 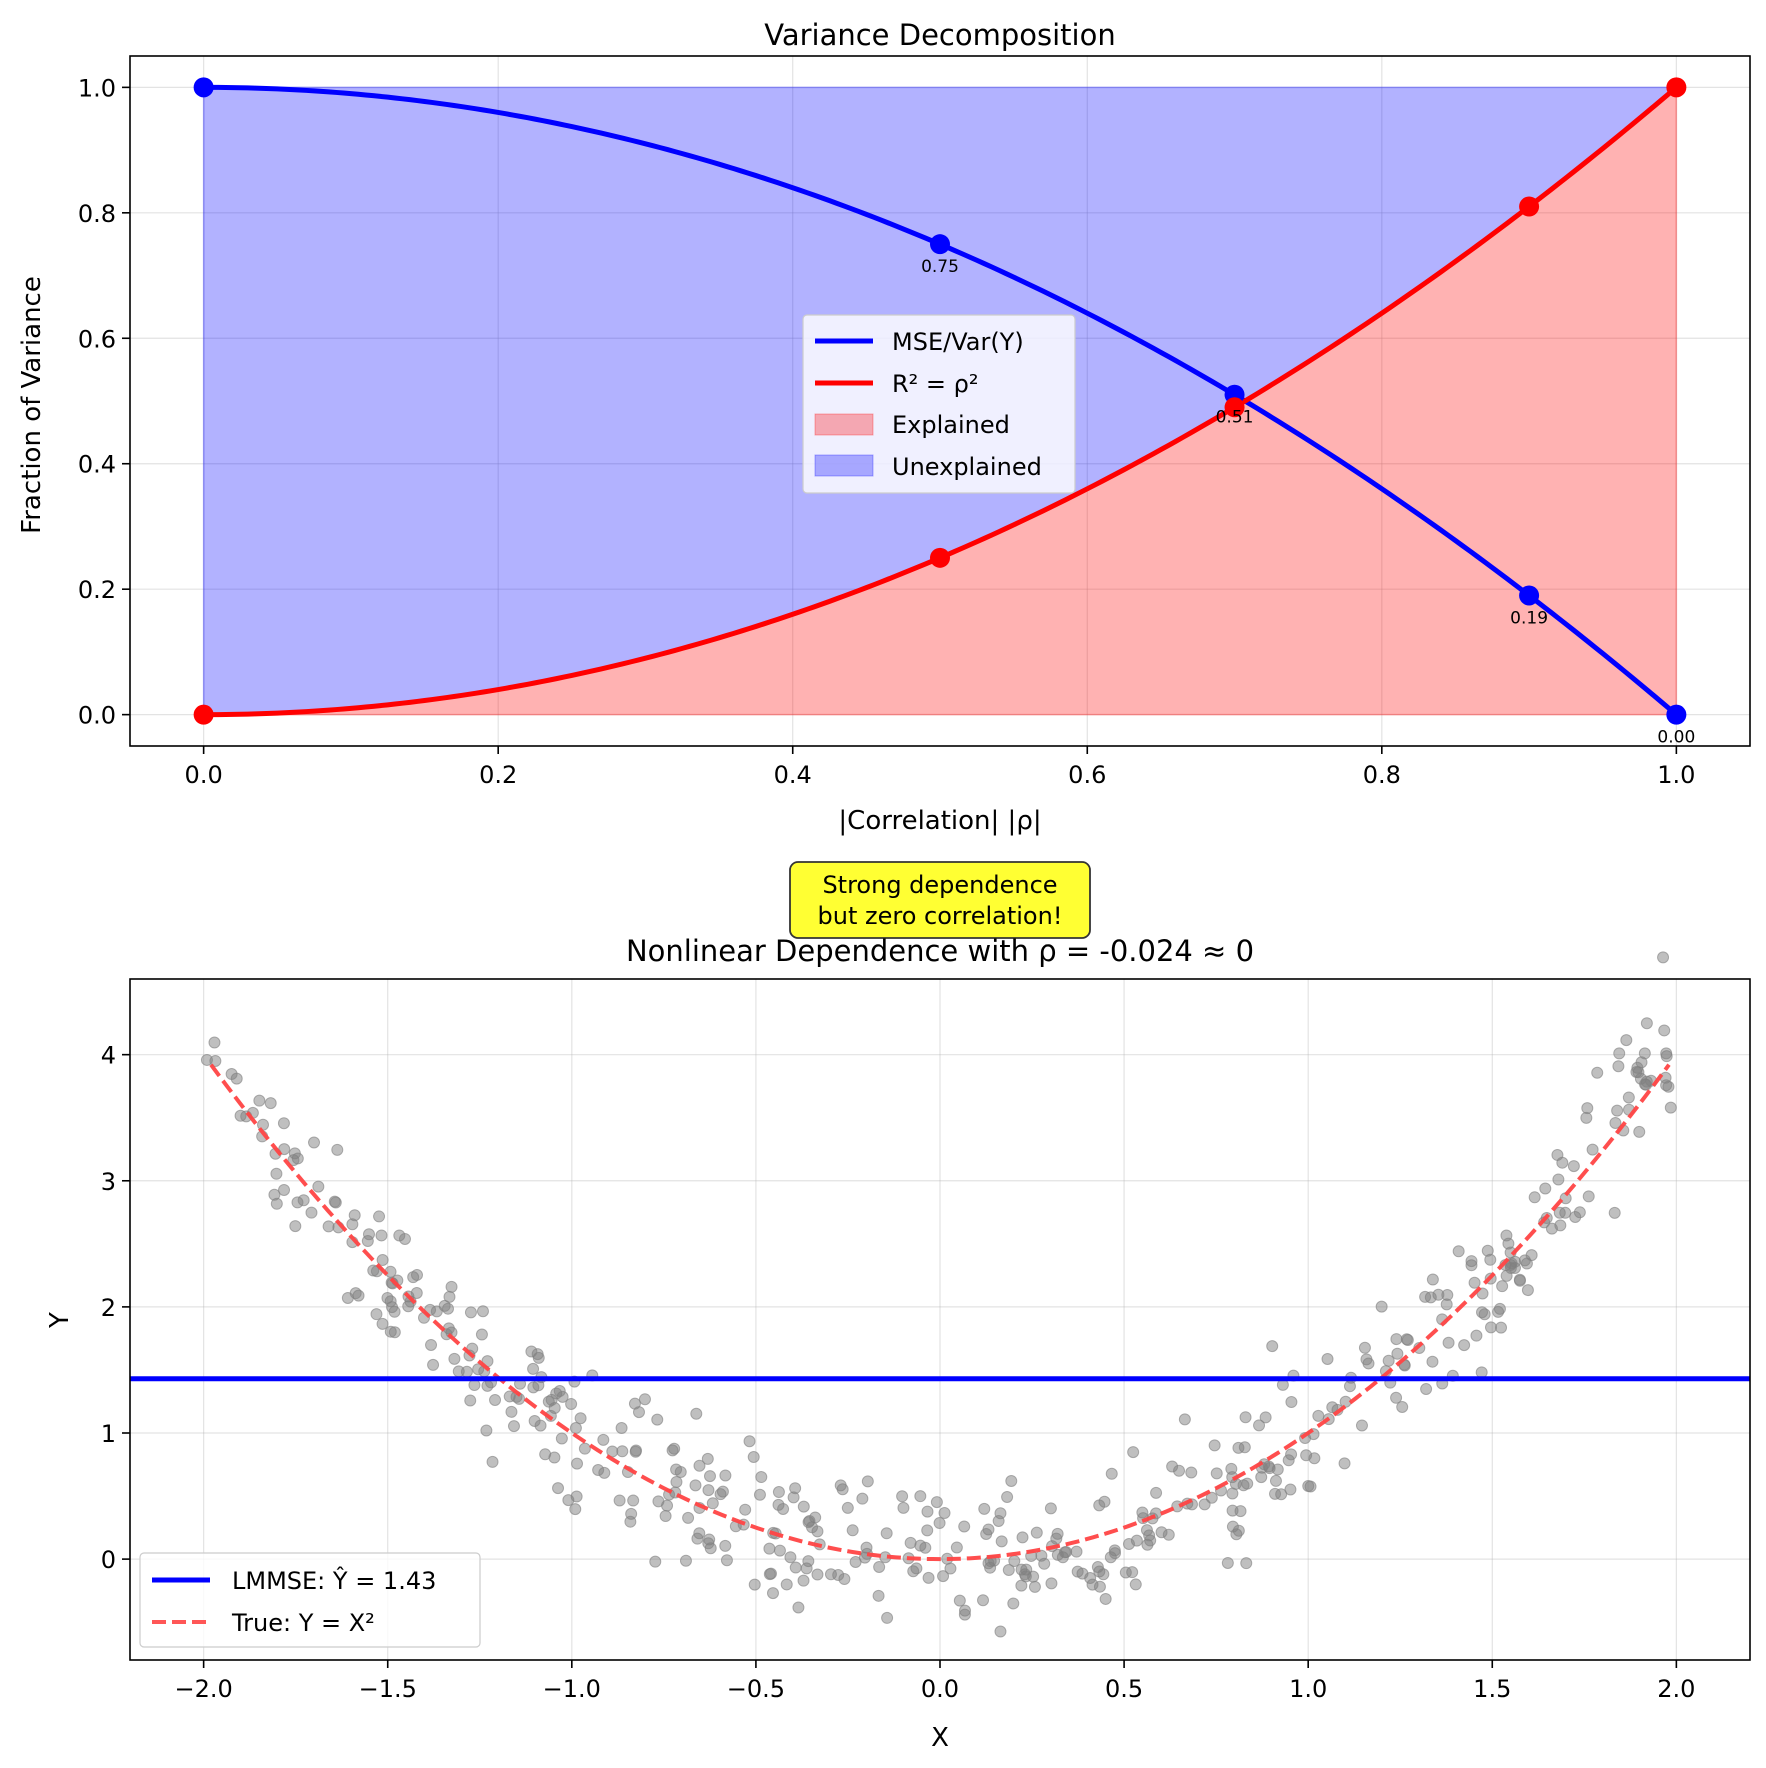 What do you see at coordinates (1308, 1689) in the screenshot?
I see `bottom-x-tick-label: 1.0` at bounding box center [1308, 1689].